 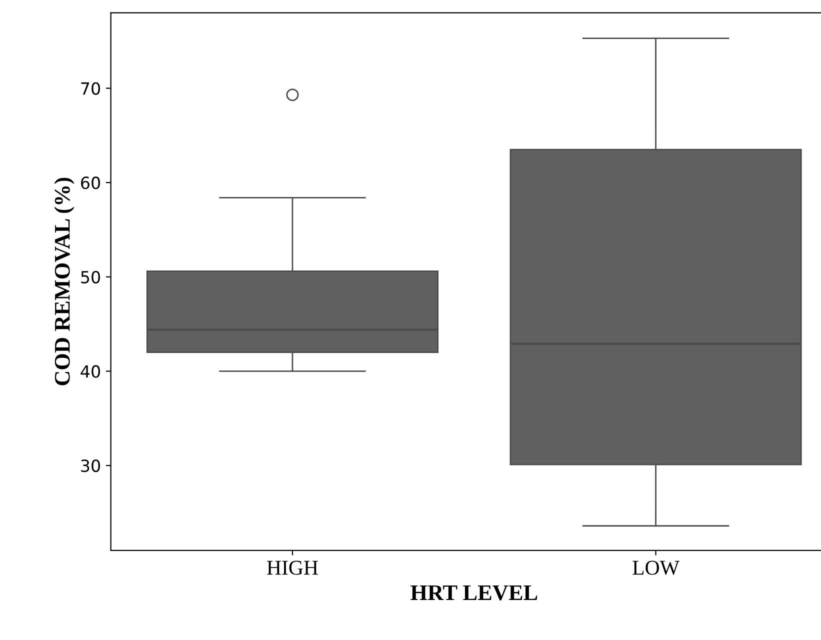 I want to click on y-tick-label: 70, so click(x=90, y=88).